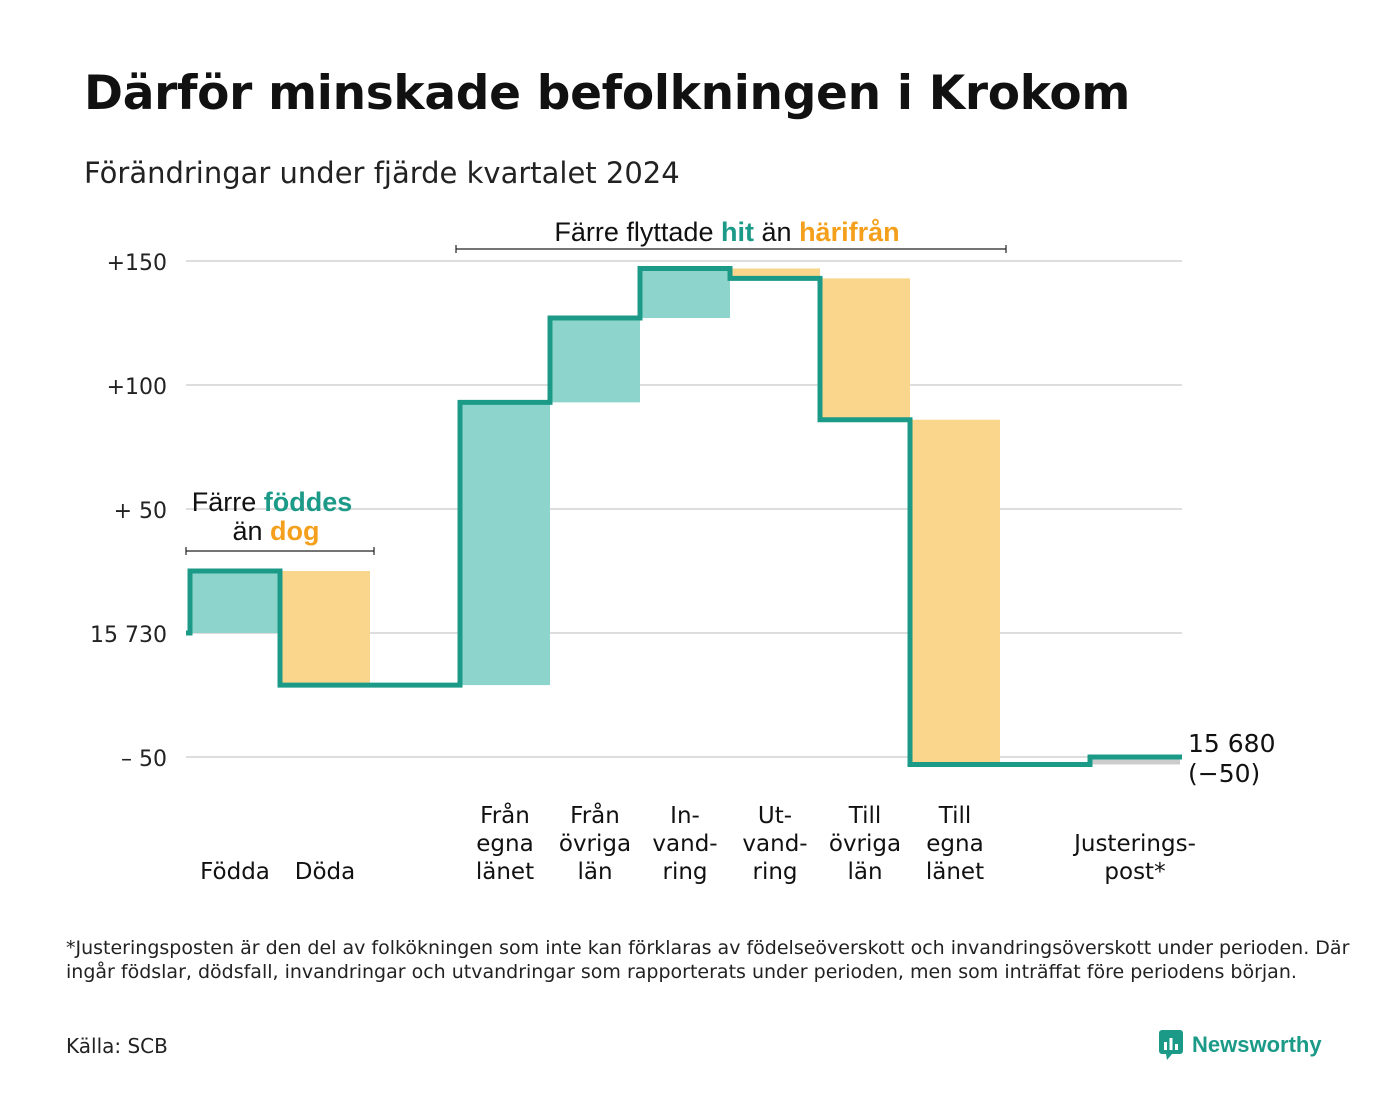 The image size is (1400, 1120). Describe the element at coordinates (1224, 773) in the screenshot. I see `end-change: (−50)` at that location.